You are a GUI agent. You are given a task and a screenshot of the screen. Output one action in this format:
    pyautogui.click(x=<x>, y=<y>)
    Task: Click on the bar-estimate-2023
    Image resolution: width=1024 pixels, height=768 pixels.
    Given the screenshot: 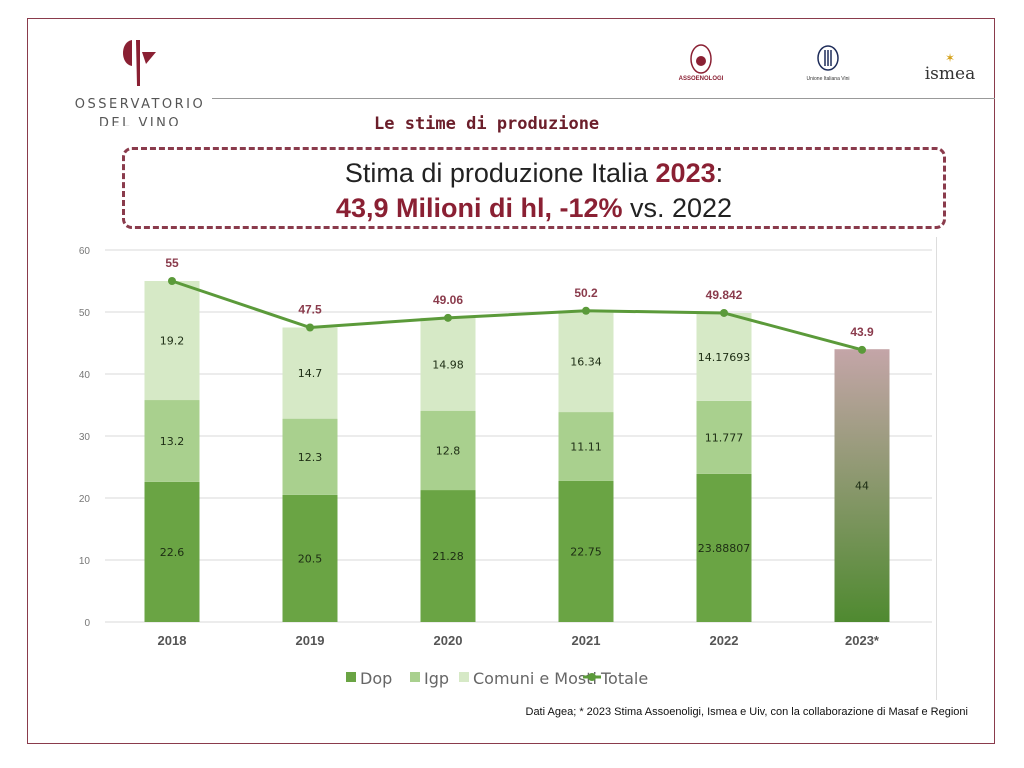 What is the action you would take?
    pyautogui.click(x=862, y=485)
    